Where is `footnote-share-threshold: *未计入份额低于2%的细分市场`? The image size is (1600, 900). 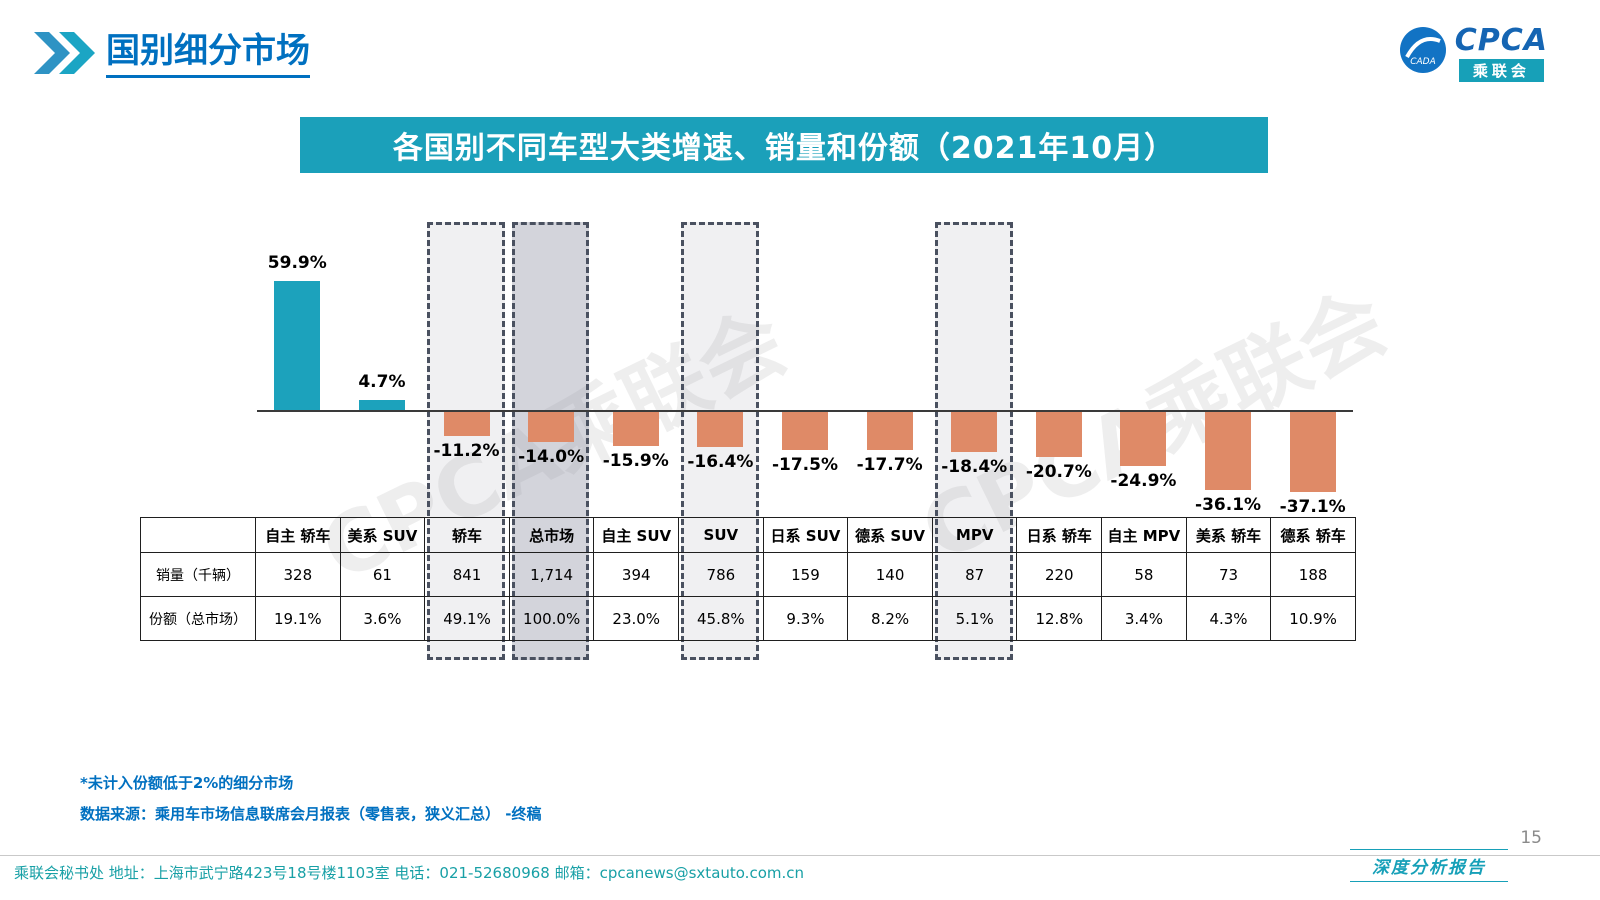
footnote-share-threshold: *未计入份额低于2%的细分市场 is located at coordinates (187, 783).